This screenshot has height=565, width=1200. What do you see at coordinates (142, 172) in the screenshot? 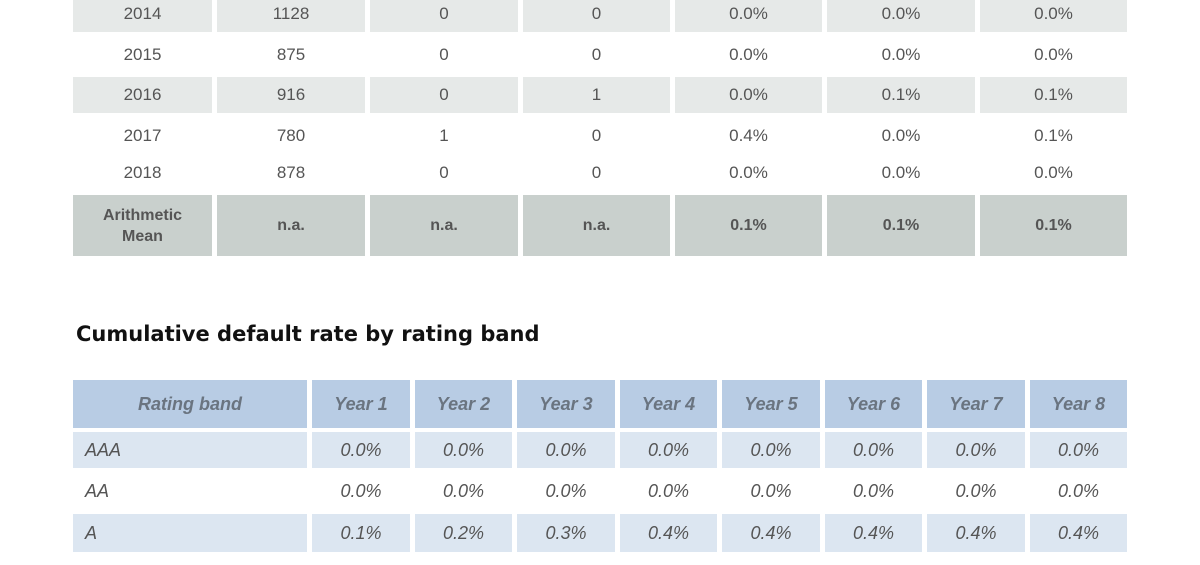
I see `table-cell: 2018` at bounding box center [142, 172].